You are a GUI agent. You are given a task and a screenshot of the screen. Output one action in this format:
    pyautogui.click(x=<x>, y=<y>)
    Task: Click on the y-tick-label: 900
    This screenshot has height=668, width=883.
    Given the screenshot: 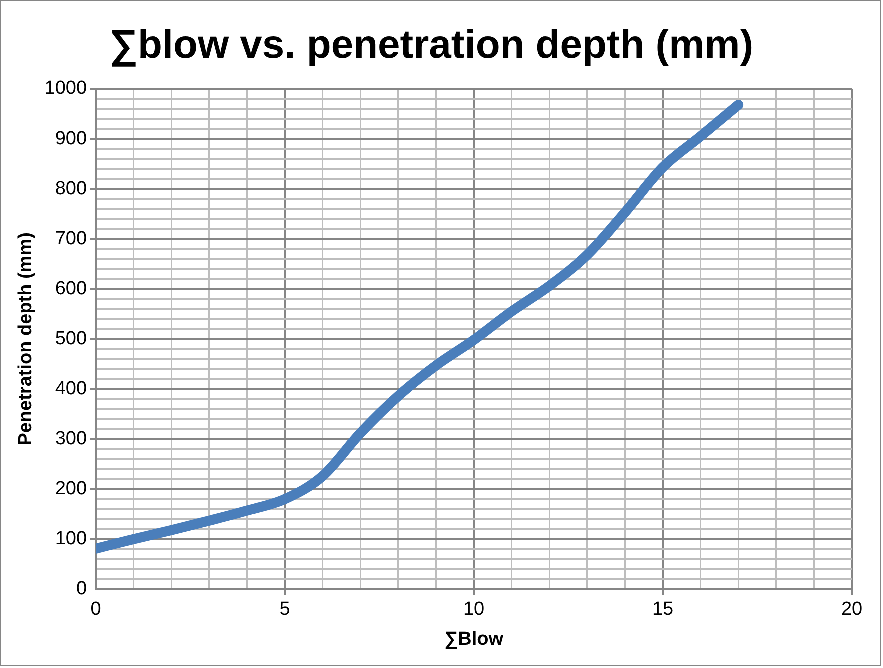 What is the action you would take?
    pyautogui.click(x=71, y=139)
    